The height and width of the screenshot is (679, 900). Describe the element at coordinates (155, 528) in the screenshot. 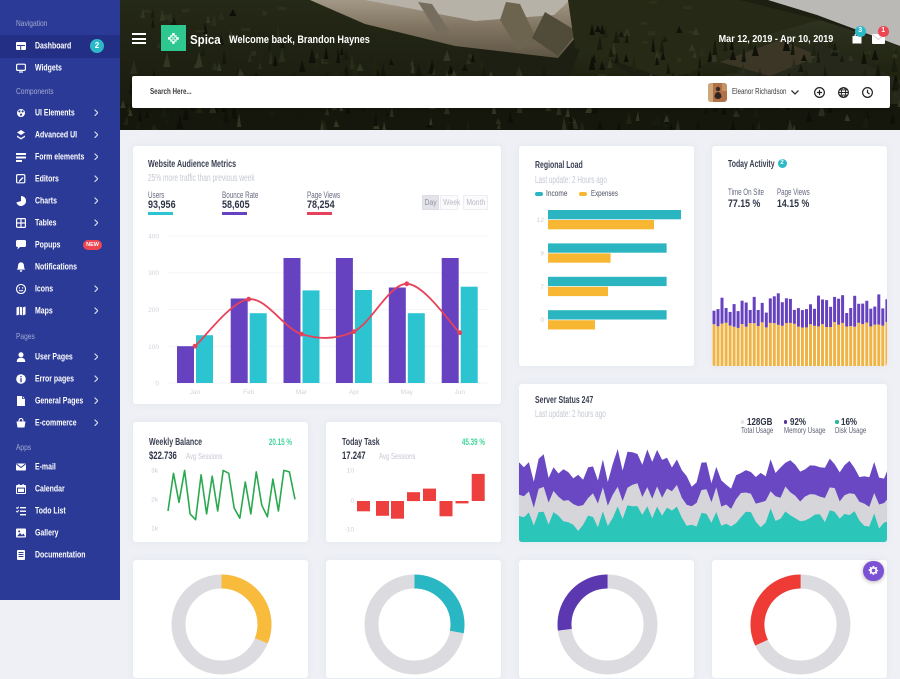

I see `svg-text: 1k` at that location.